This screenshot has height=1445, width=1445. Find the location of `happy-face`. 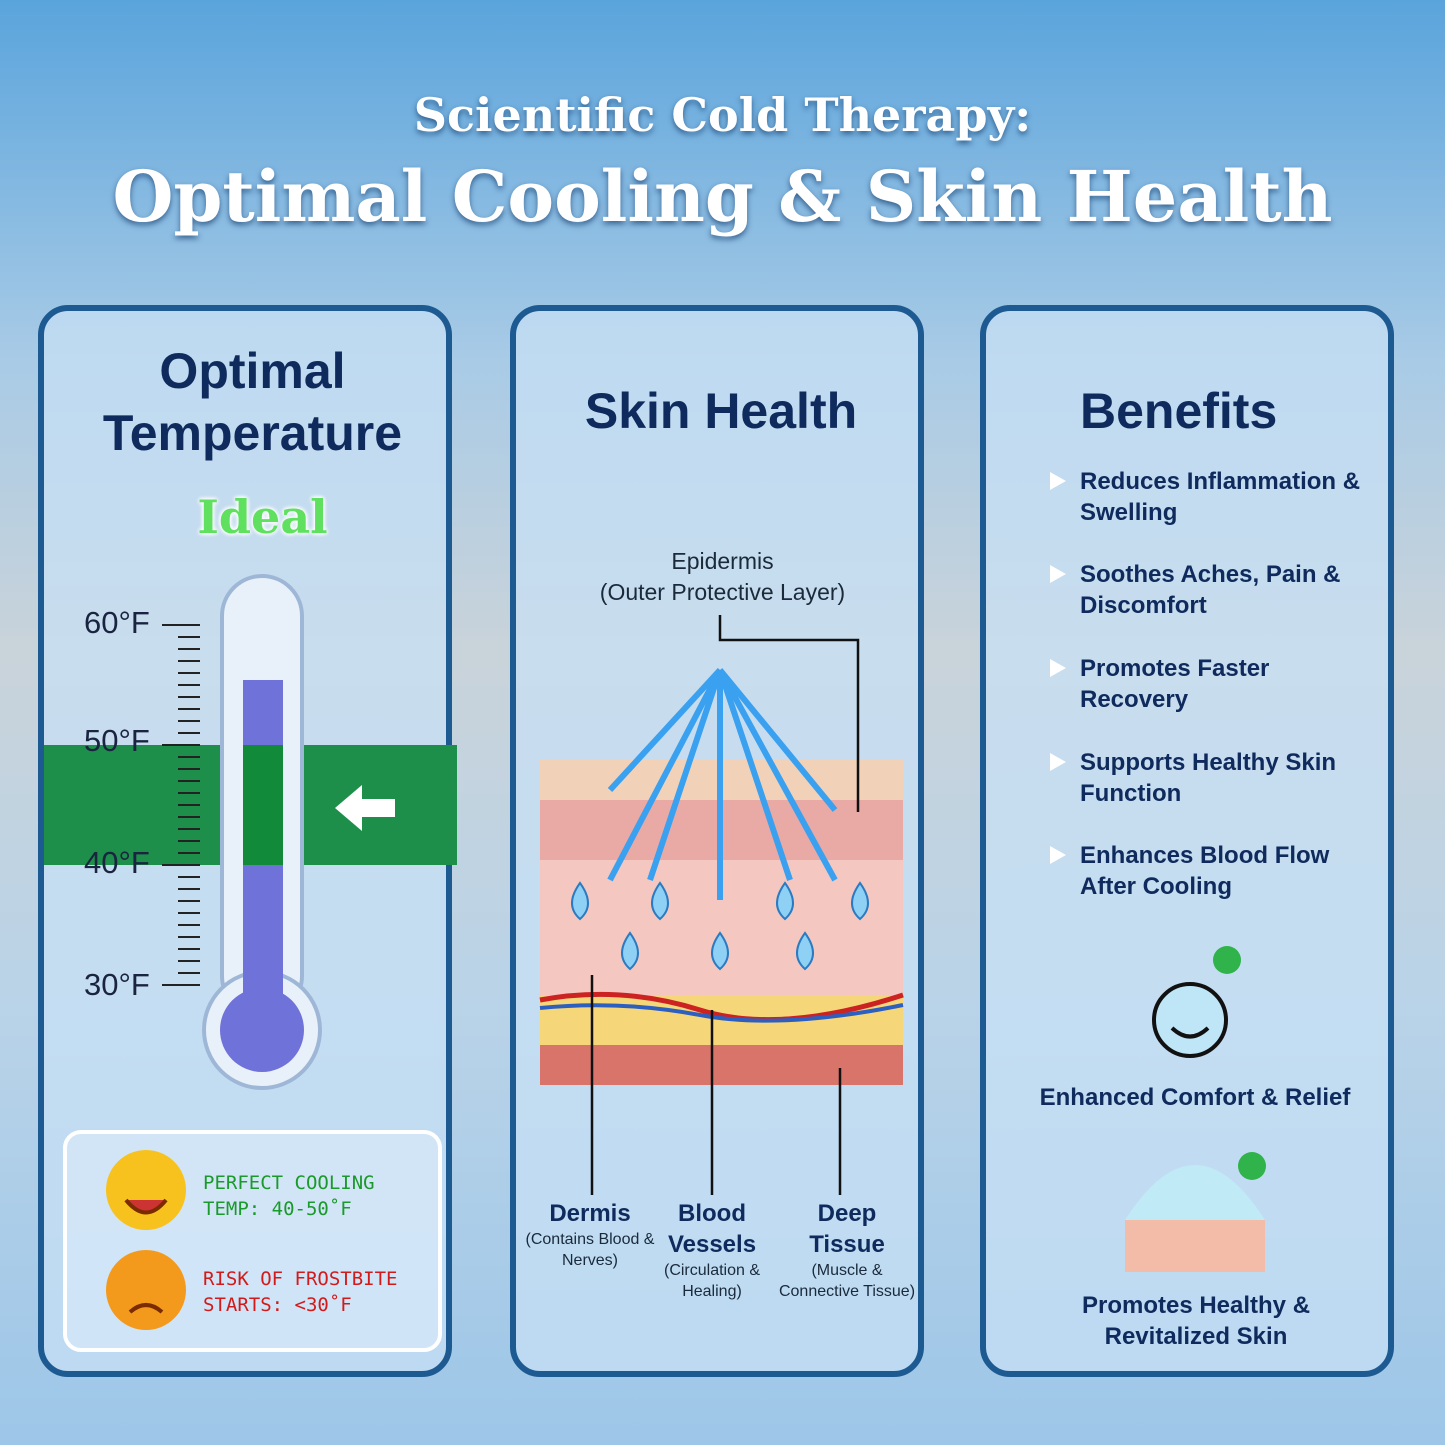

happy-face is located at coordinates (146, 1190).